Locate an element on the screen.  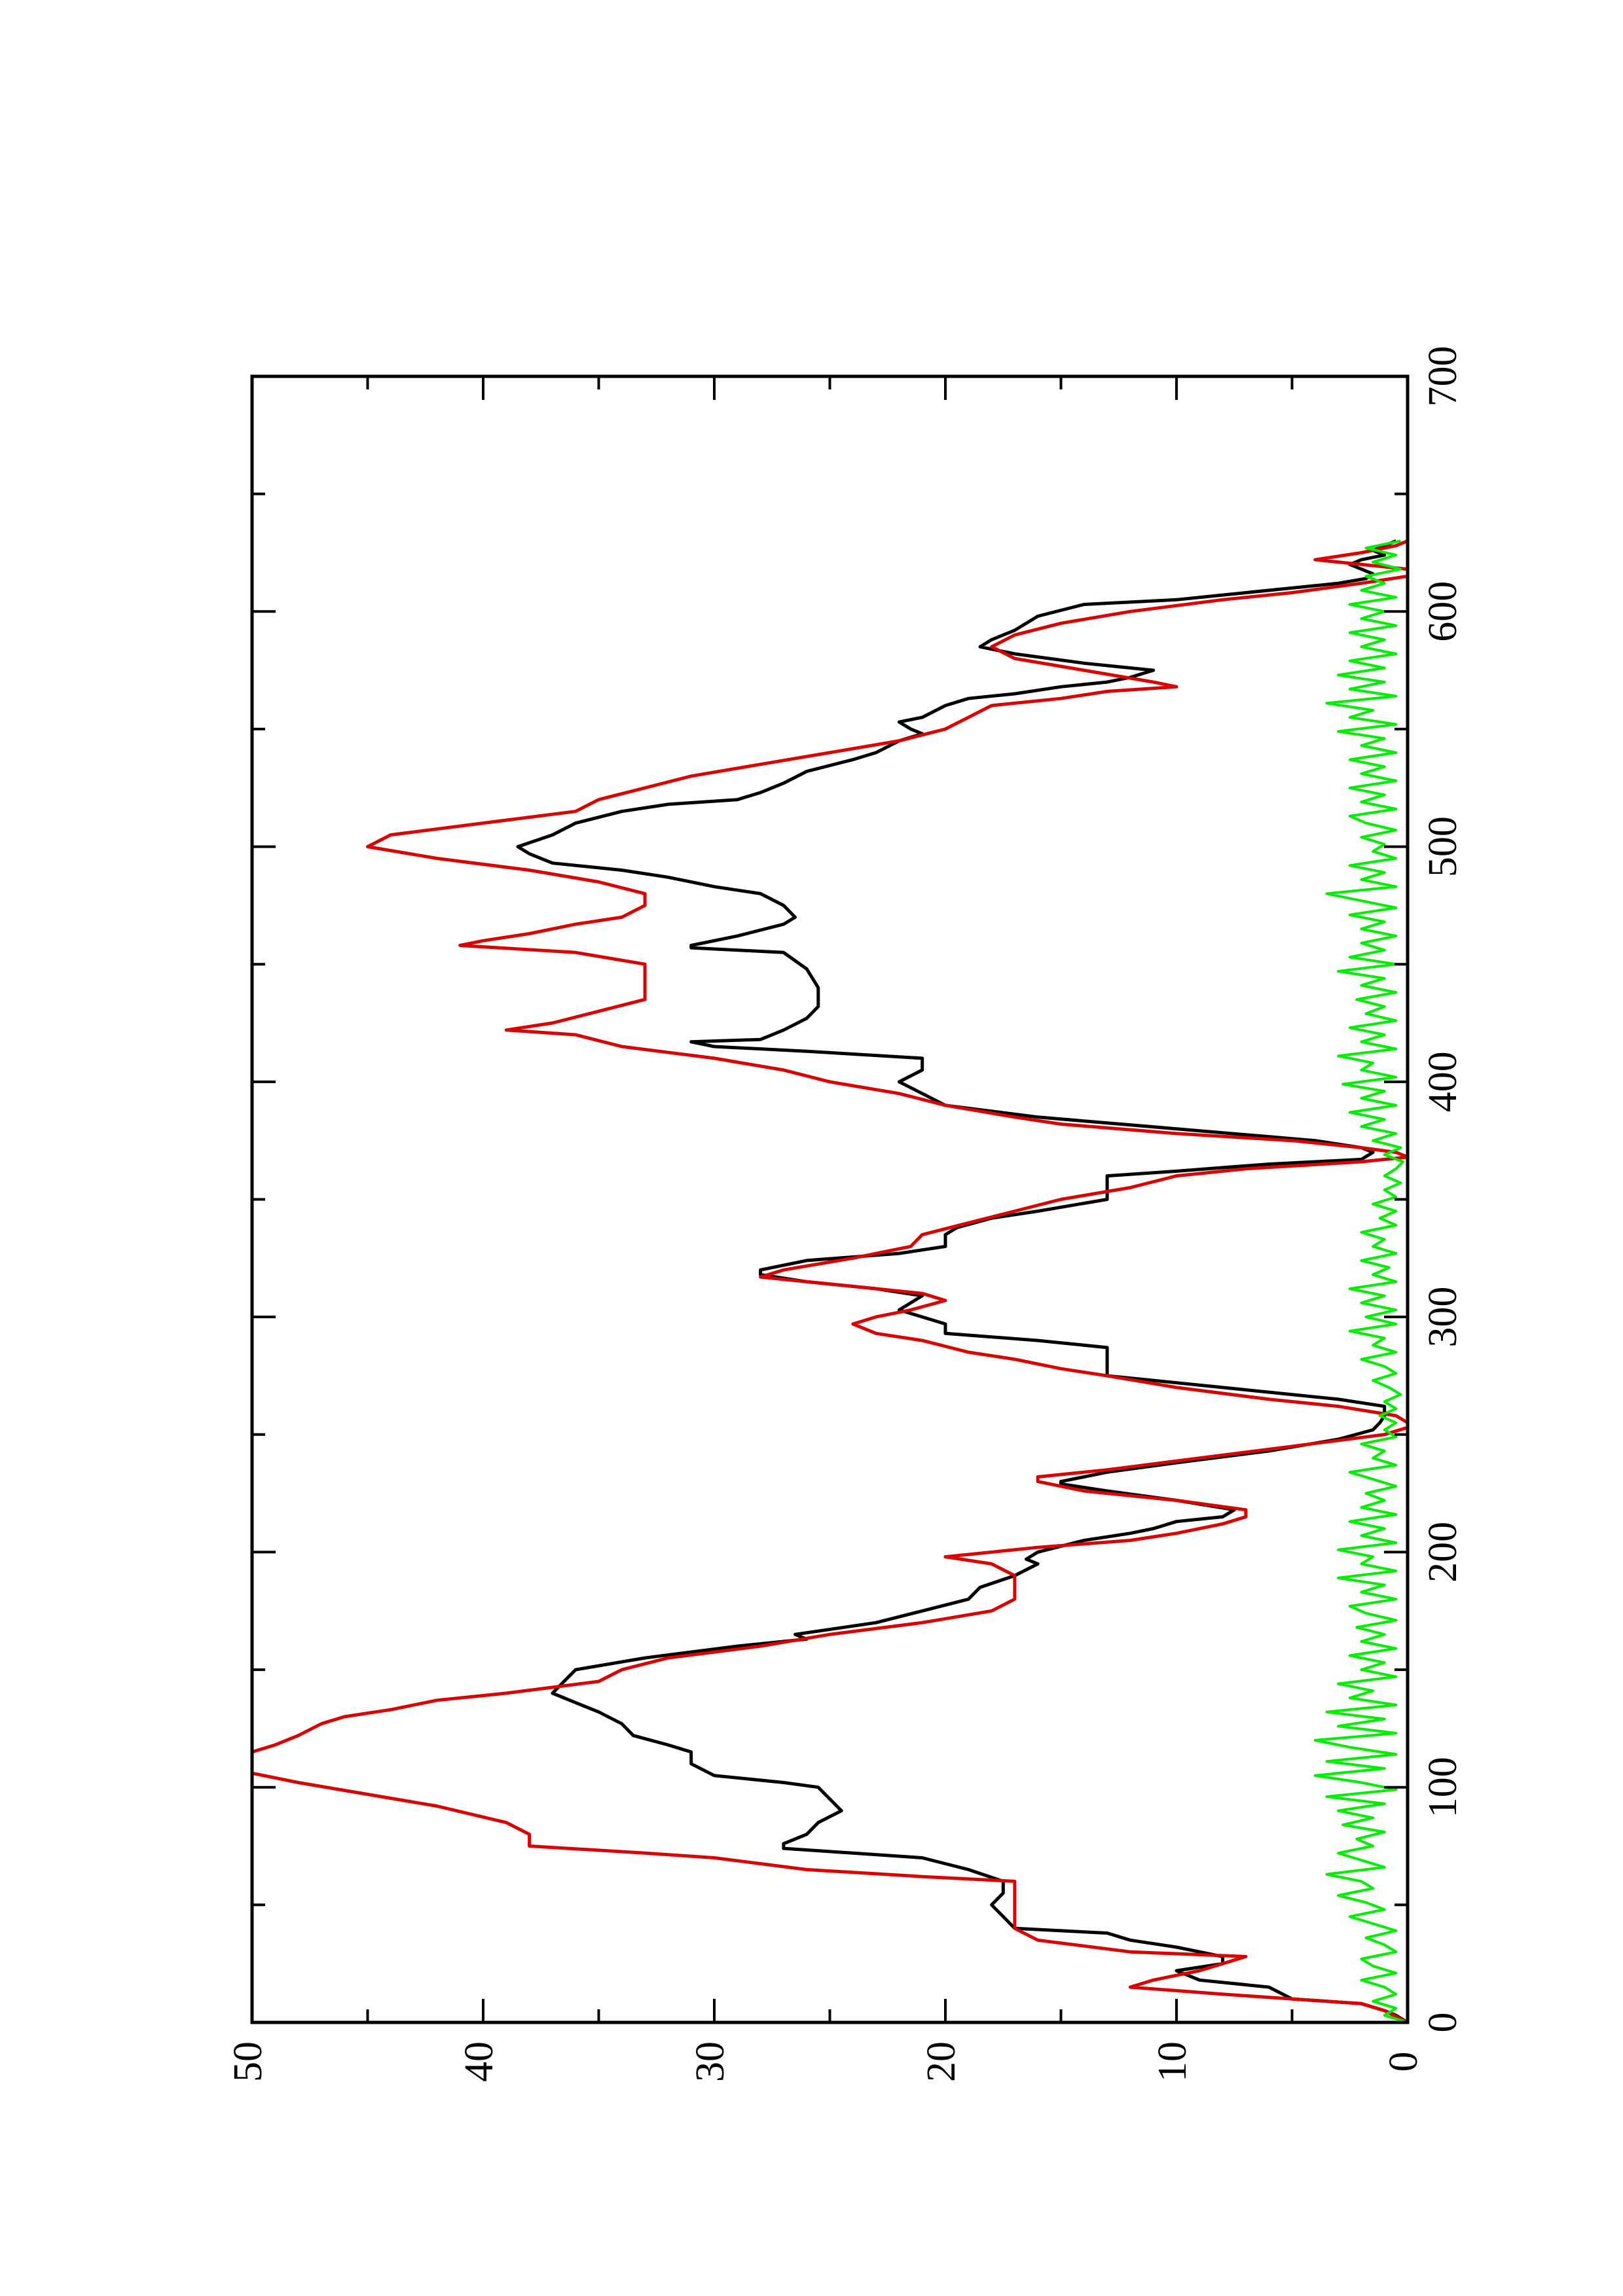
y-tick-label: 10 is located at coordinates (1172, 2061).